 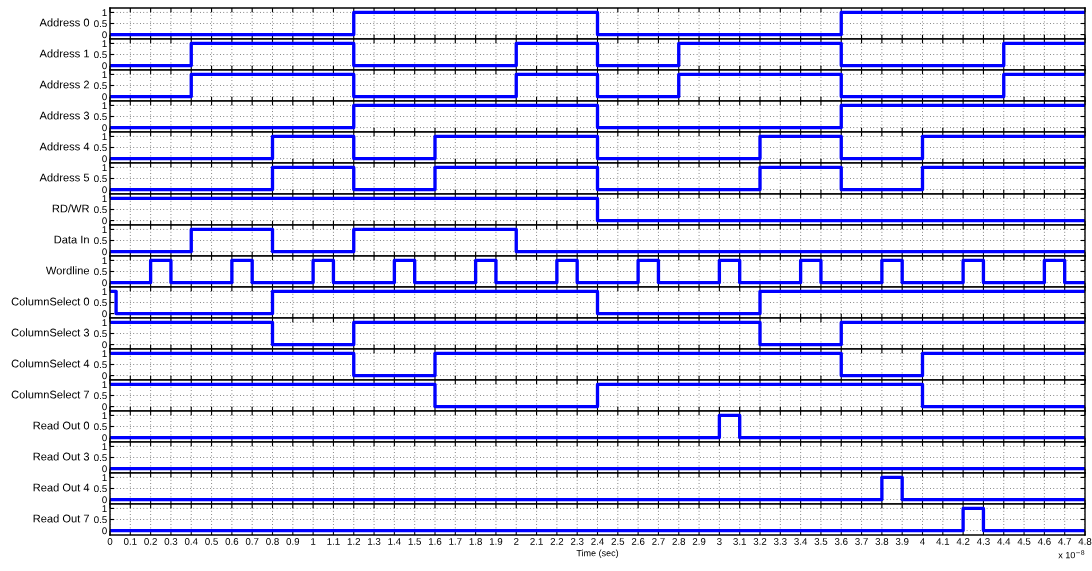 I want to click on x-tick-label: 1.3, so click(x=374, y=541).